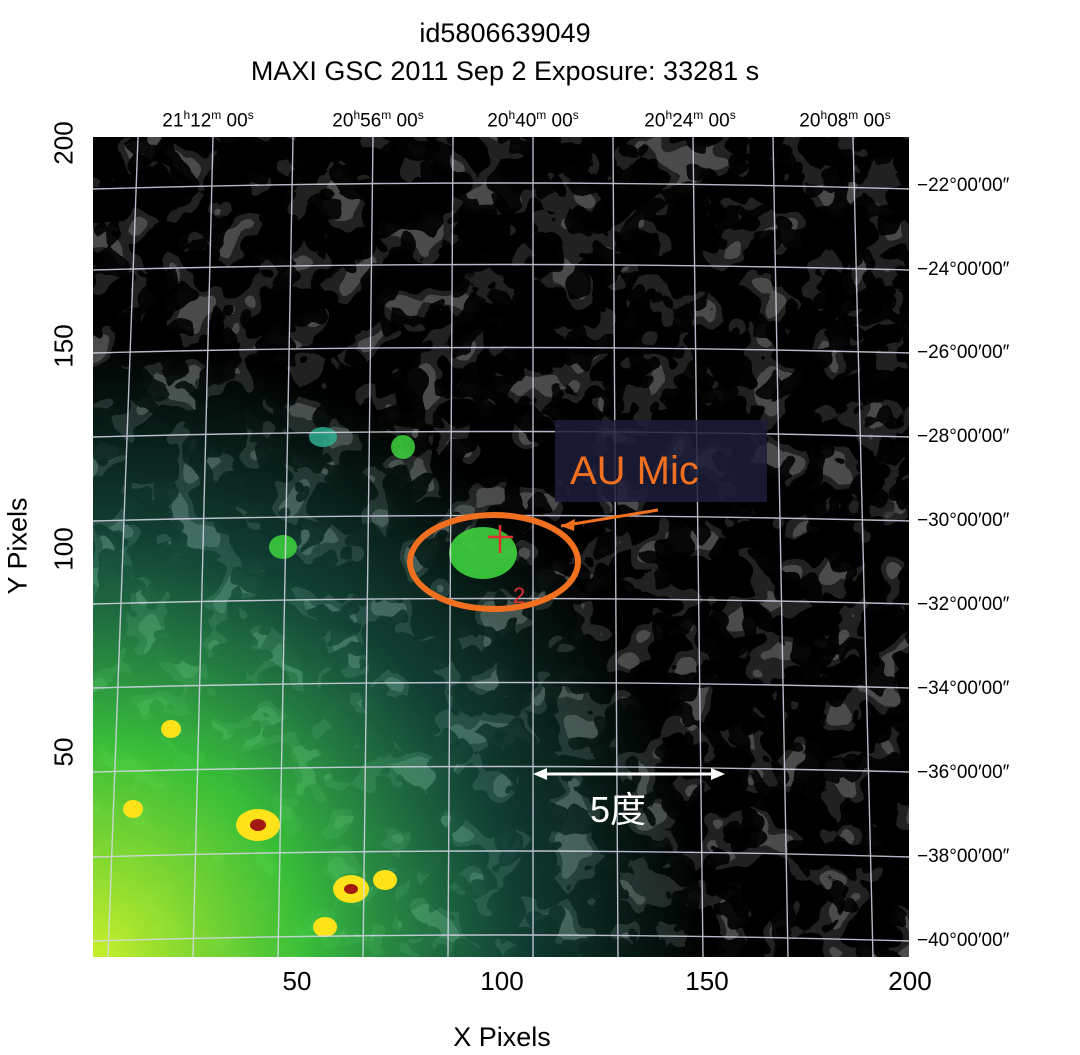 This screenshot has width=1080, height=1055. Describe the element at coordinates (609, 518) in the screenshot. I see `pointer-arrow` at that location.